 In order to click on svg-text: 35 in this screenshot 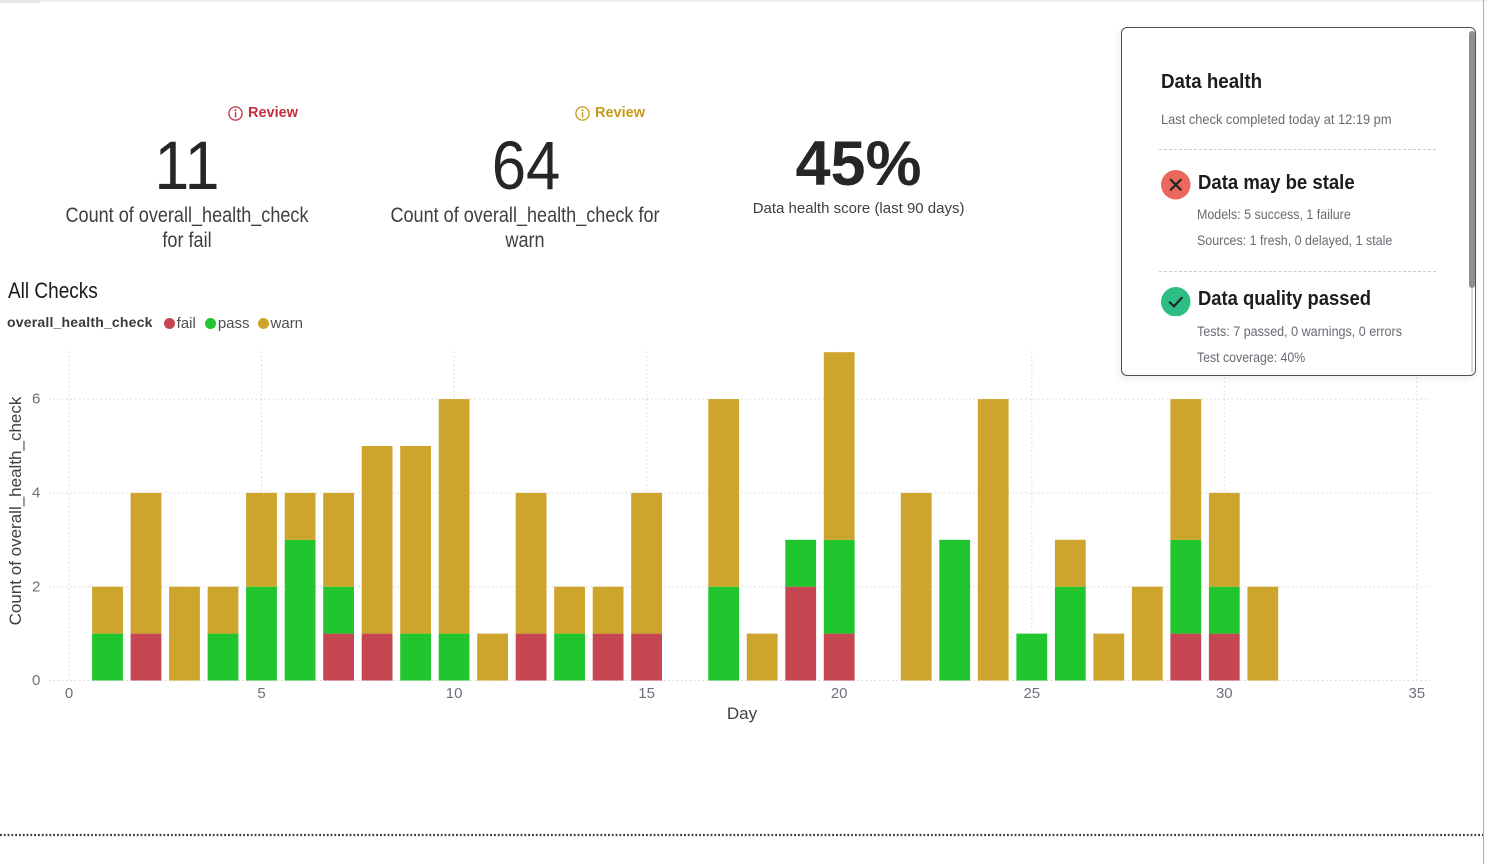, I will do `click(1416, 693)`.